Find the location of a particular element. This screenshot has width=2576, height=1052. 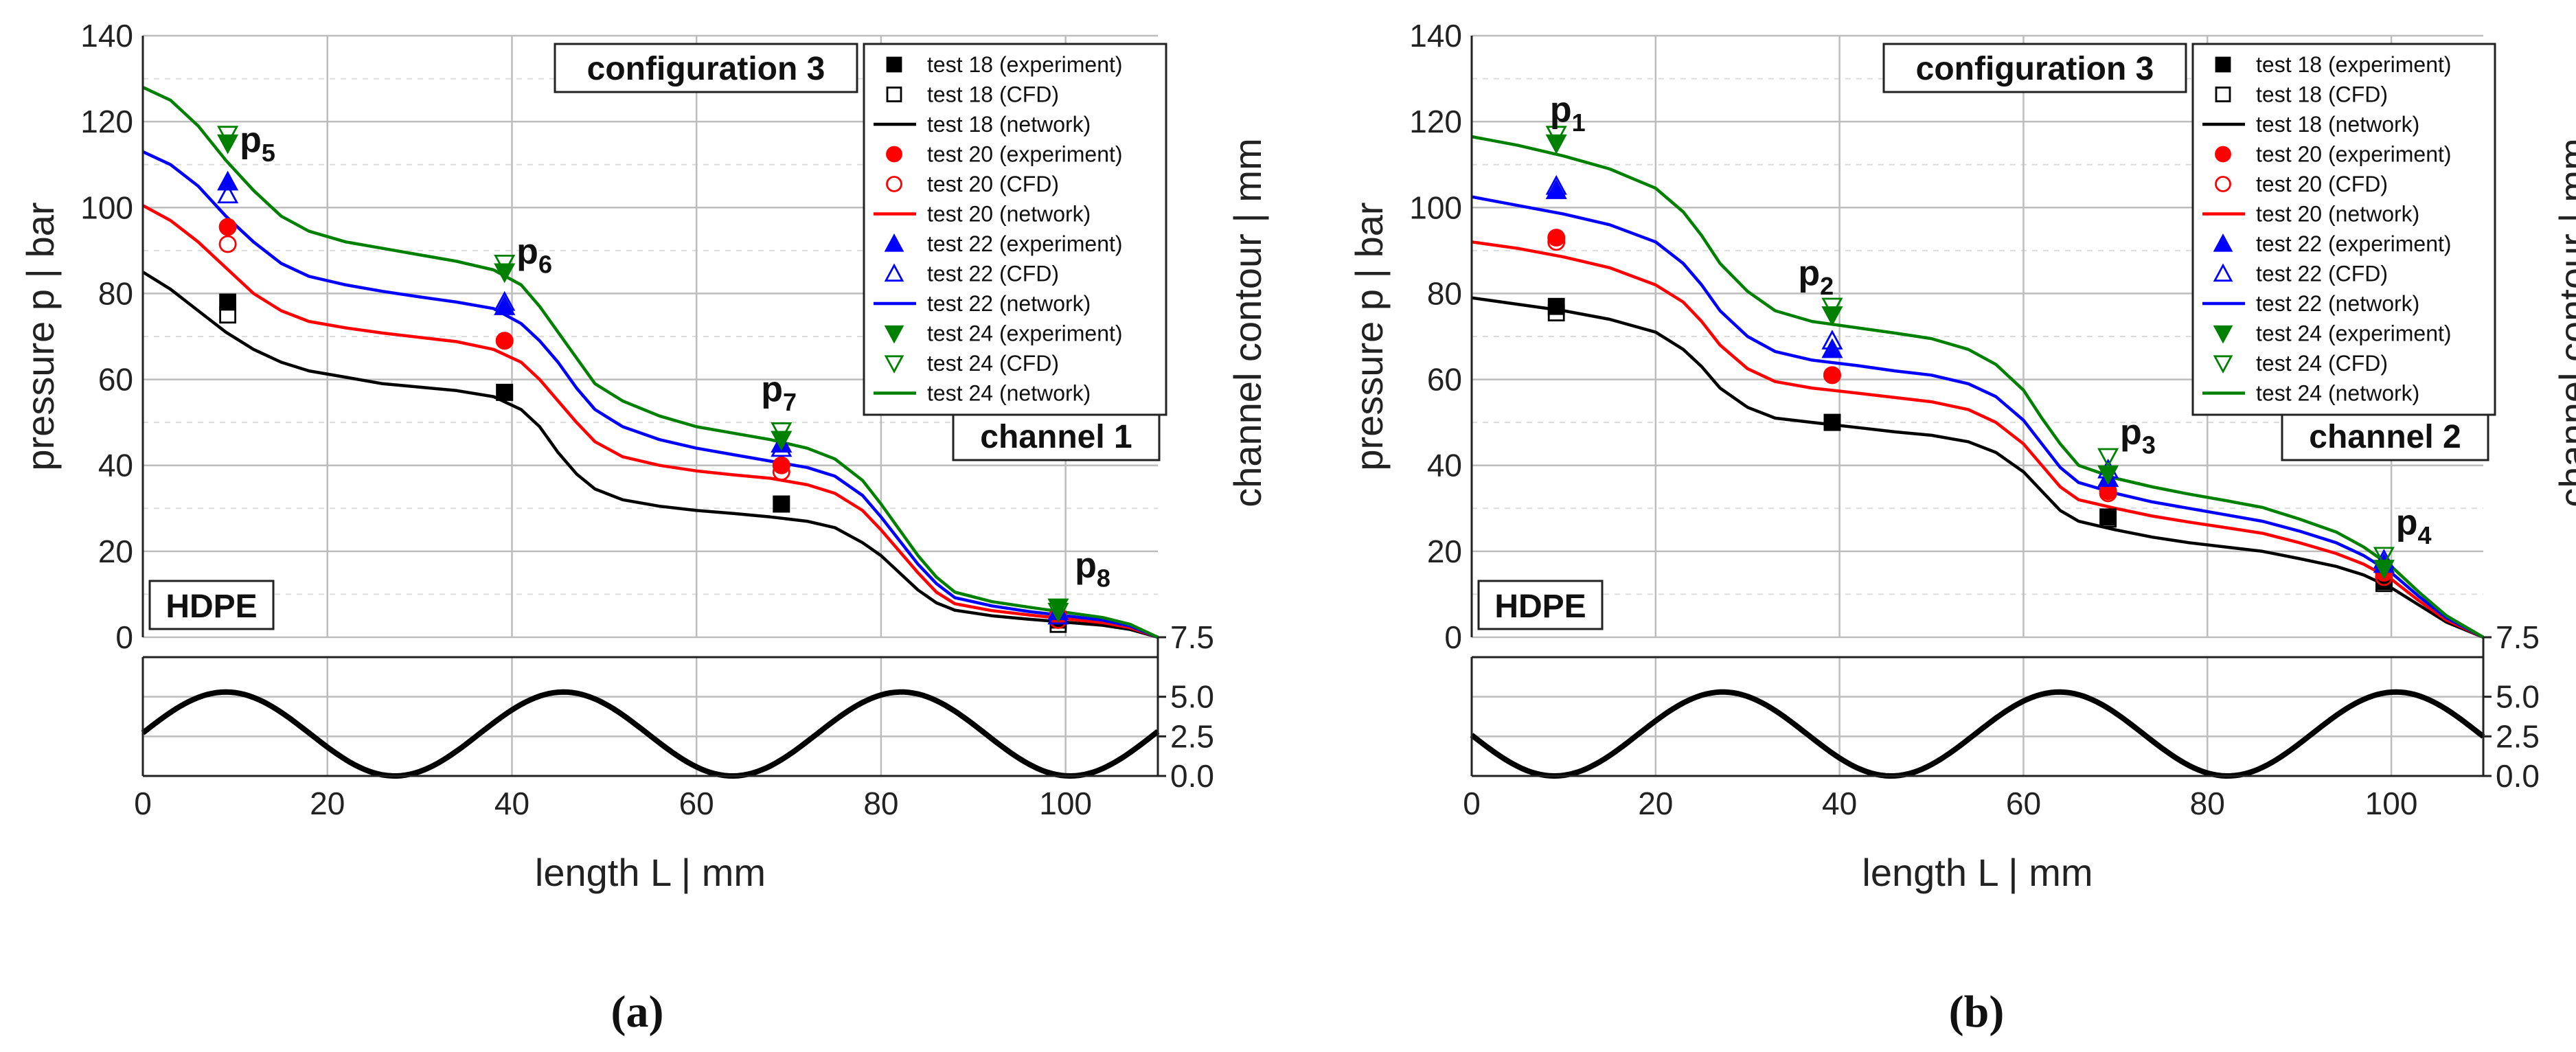

configuration-box is located at coordinates (706, 68).